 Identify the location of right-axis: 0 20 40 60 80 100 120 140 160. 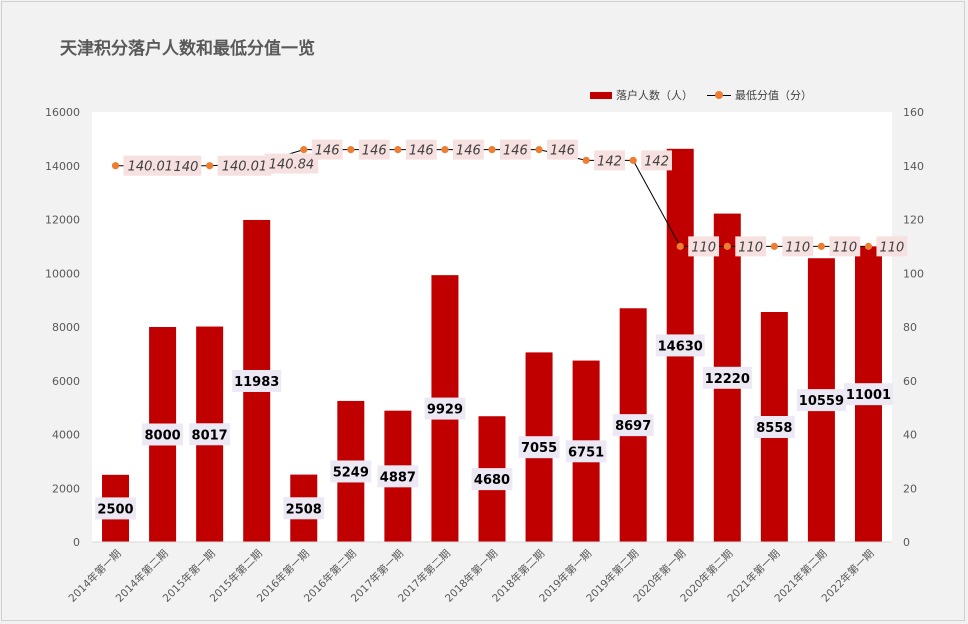
(913, 327).